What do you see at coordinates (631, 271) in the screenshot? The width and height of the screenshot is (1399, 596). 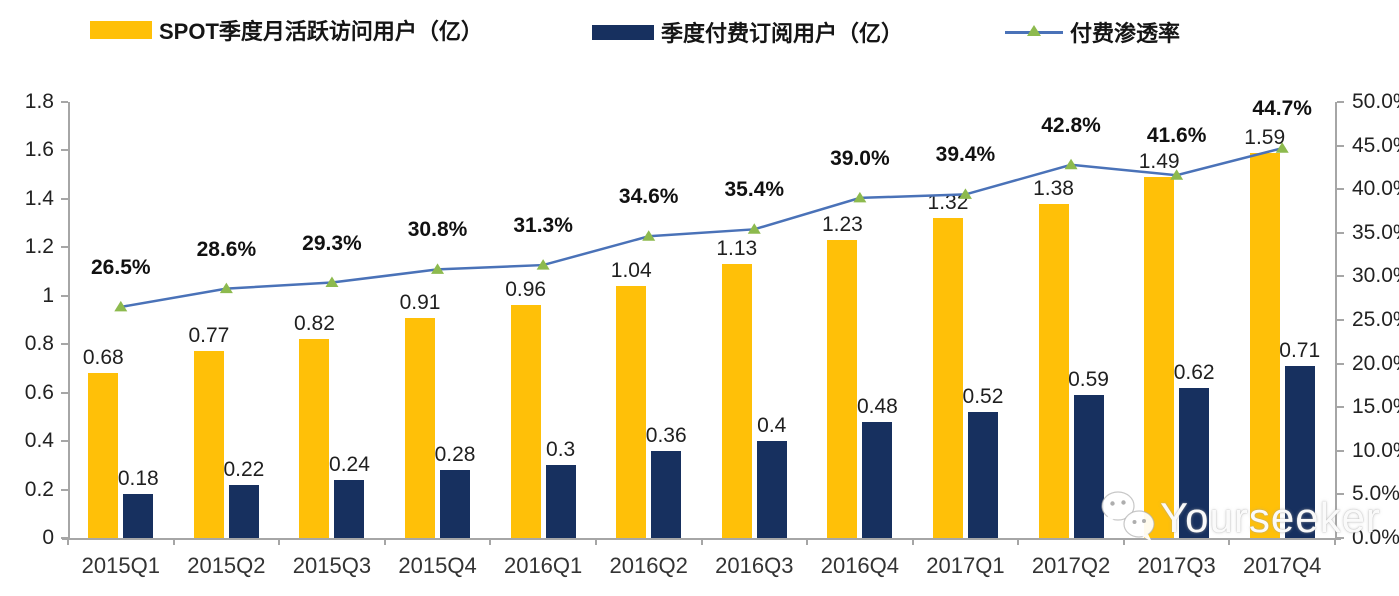 I see `mau-bar-value-label: 1.04` at bounding box center [631, 271].